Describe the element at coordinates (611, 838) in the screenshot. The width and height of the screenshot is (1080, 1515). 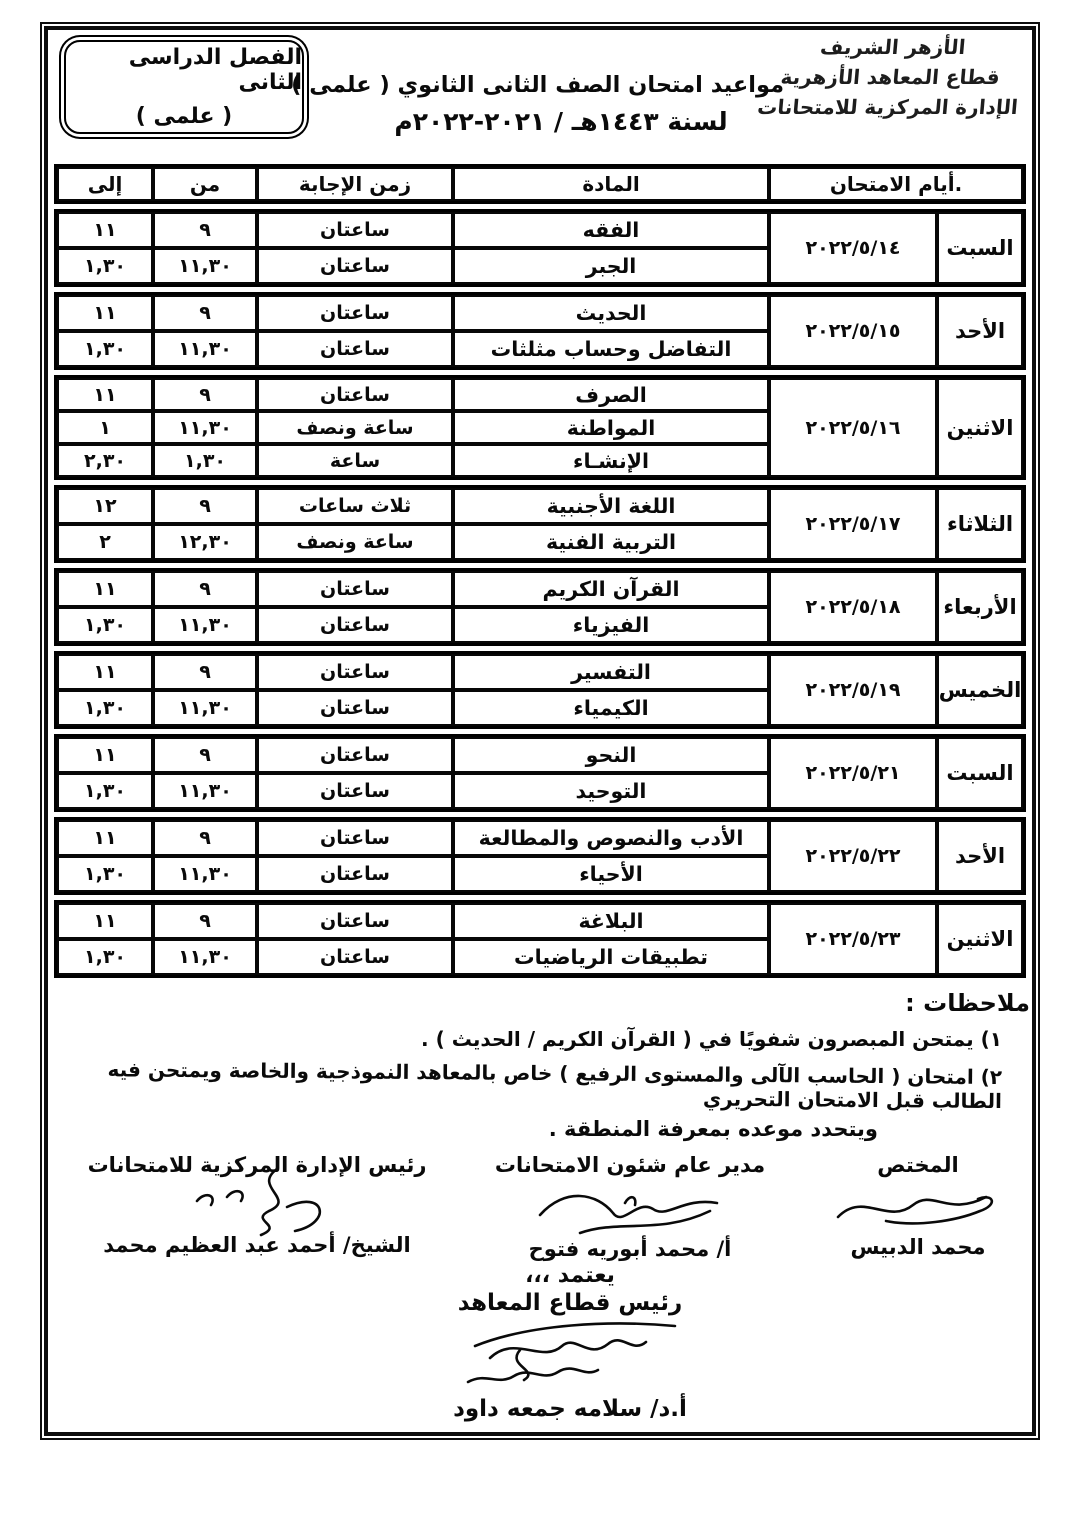
I see `subject-cell: الأدب والنصوص والمطالعة` at that location.